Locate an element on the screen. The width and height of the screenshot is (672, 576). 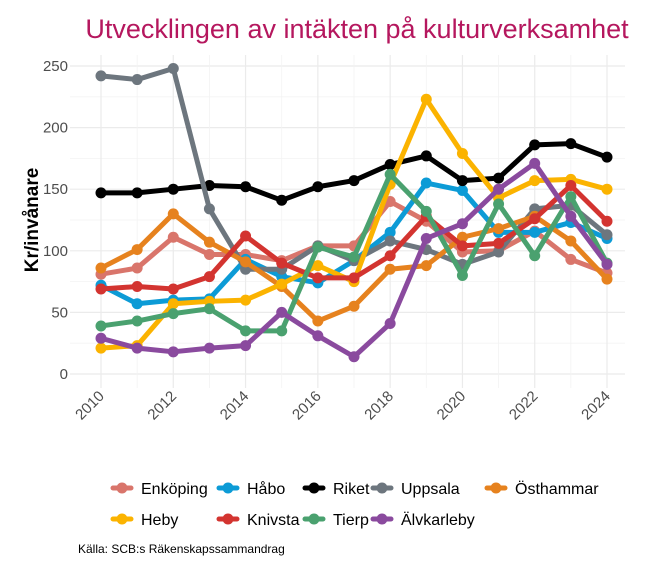
legend-label: Håbo is located at coordinates (266, 489).